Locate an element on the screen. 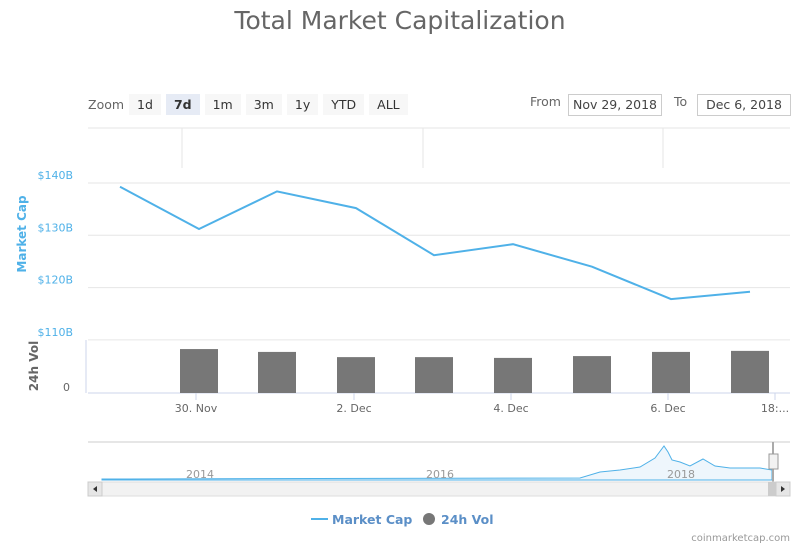 Image resolution: width=800 pixels, height=550 pixels. y-tick-label: $130B is located at coordinates (55, 227).